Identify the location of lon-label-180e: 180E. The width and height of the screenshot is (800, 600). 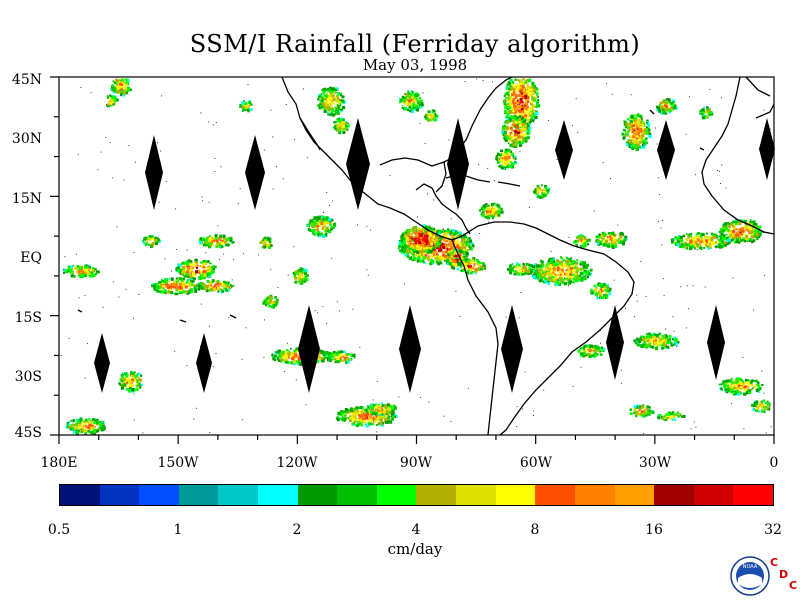
(59, 463).